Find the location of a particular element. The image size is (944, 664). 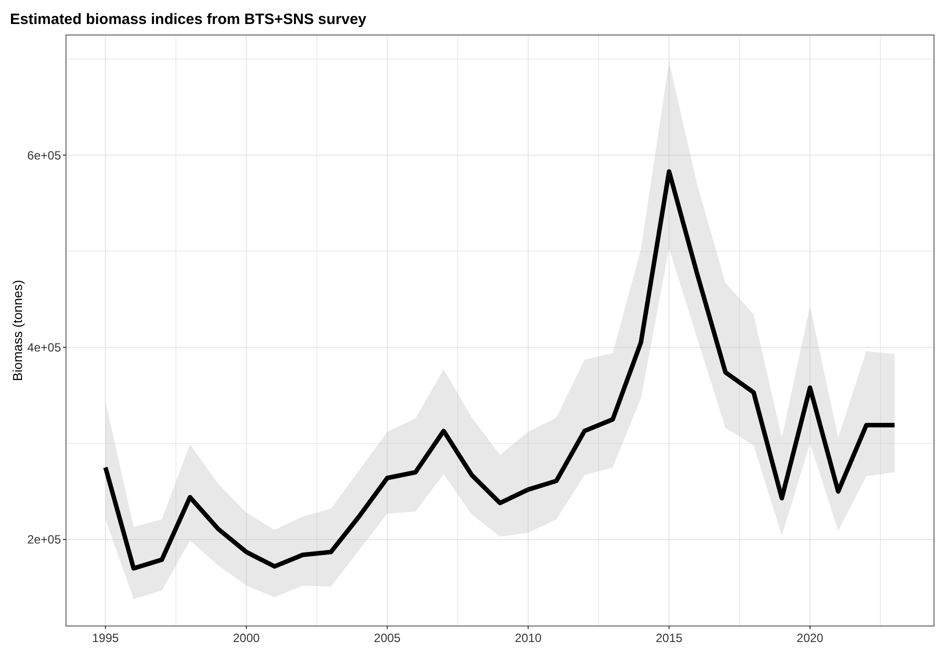

y-tick-label: 2e+05 is located at coordinates (44, 539).